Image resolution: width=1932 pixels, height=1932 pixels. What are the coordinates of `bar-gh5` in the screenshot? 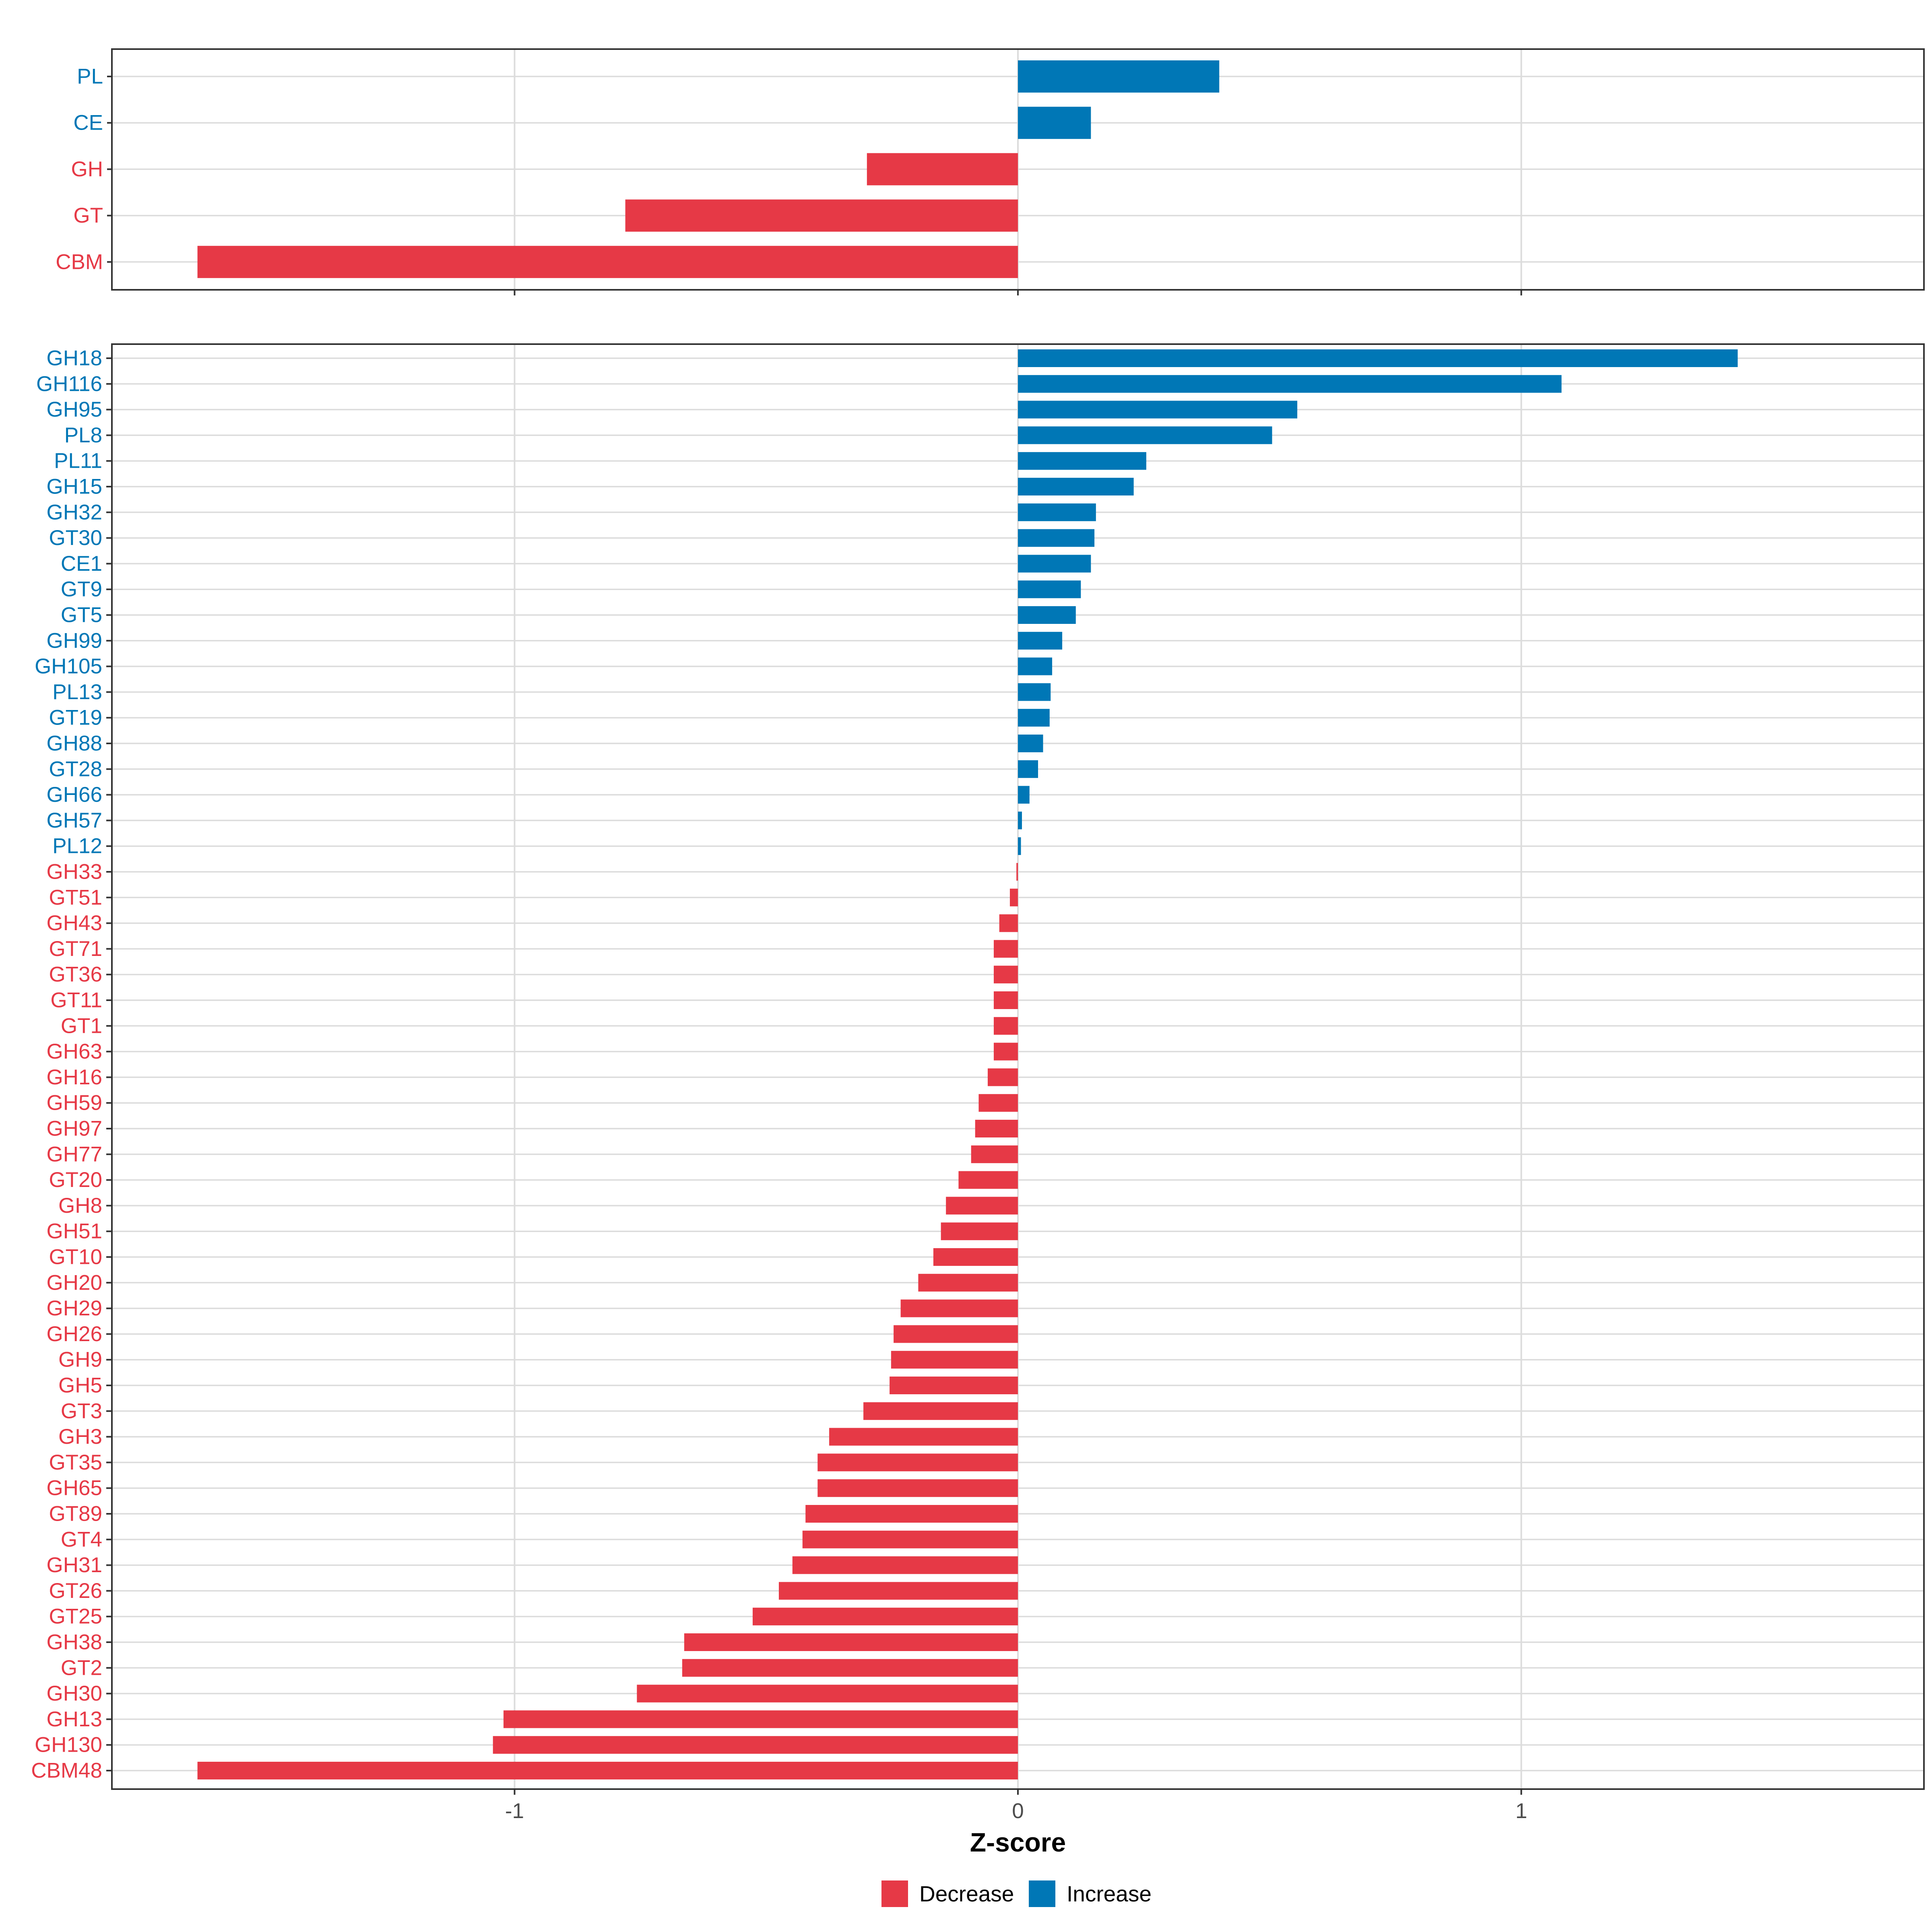 It's located at (954, 1385).